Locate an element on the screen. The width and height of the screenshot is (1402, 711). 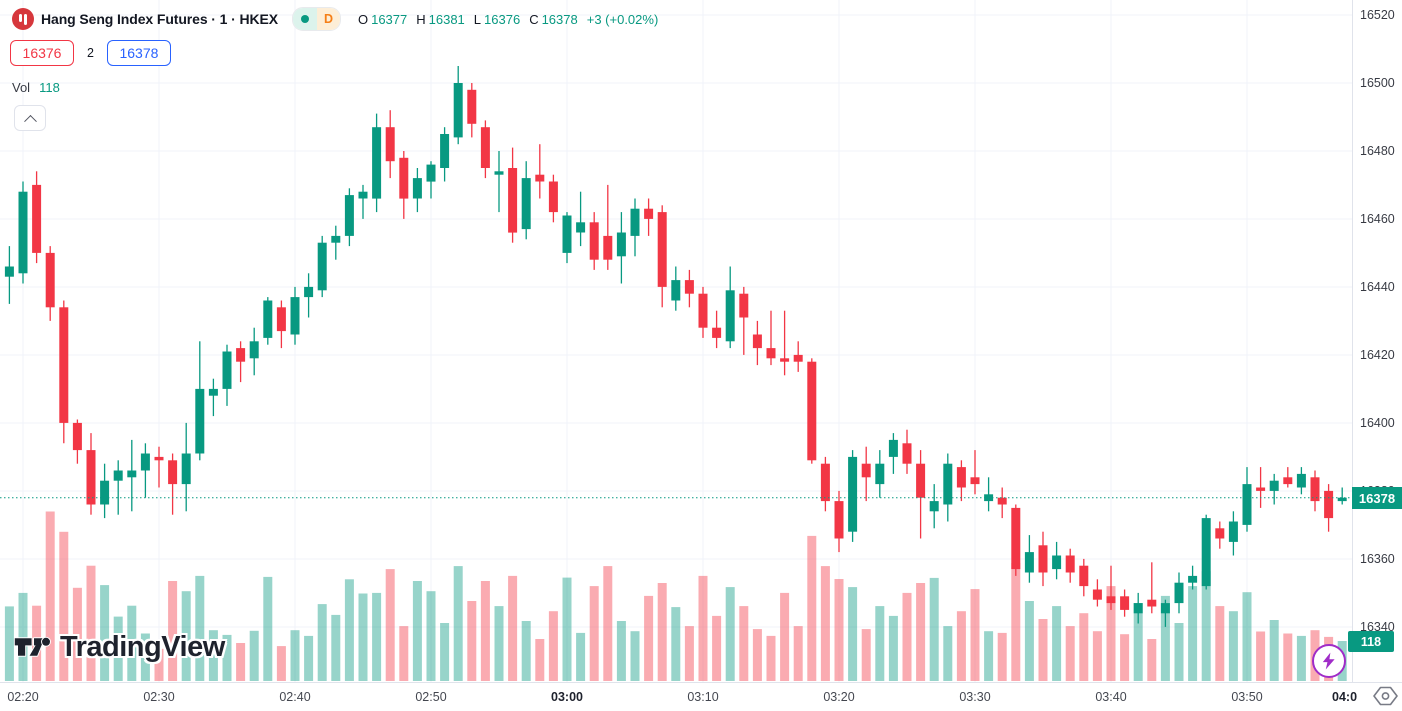
change-value: +3 (+0.02%) is located at coordinates (622, 19).